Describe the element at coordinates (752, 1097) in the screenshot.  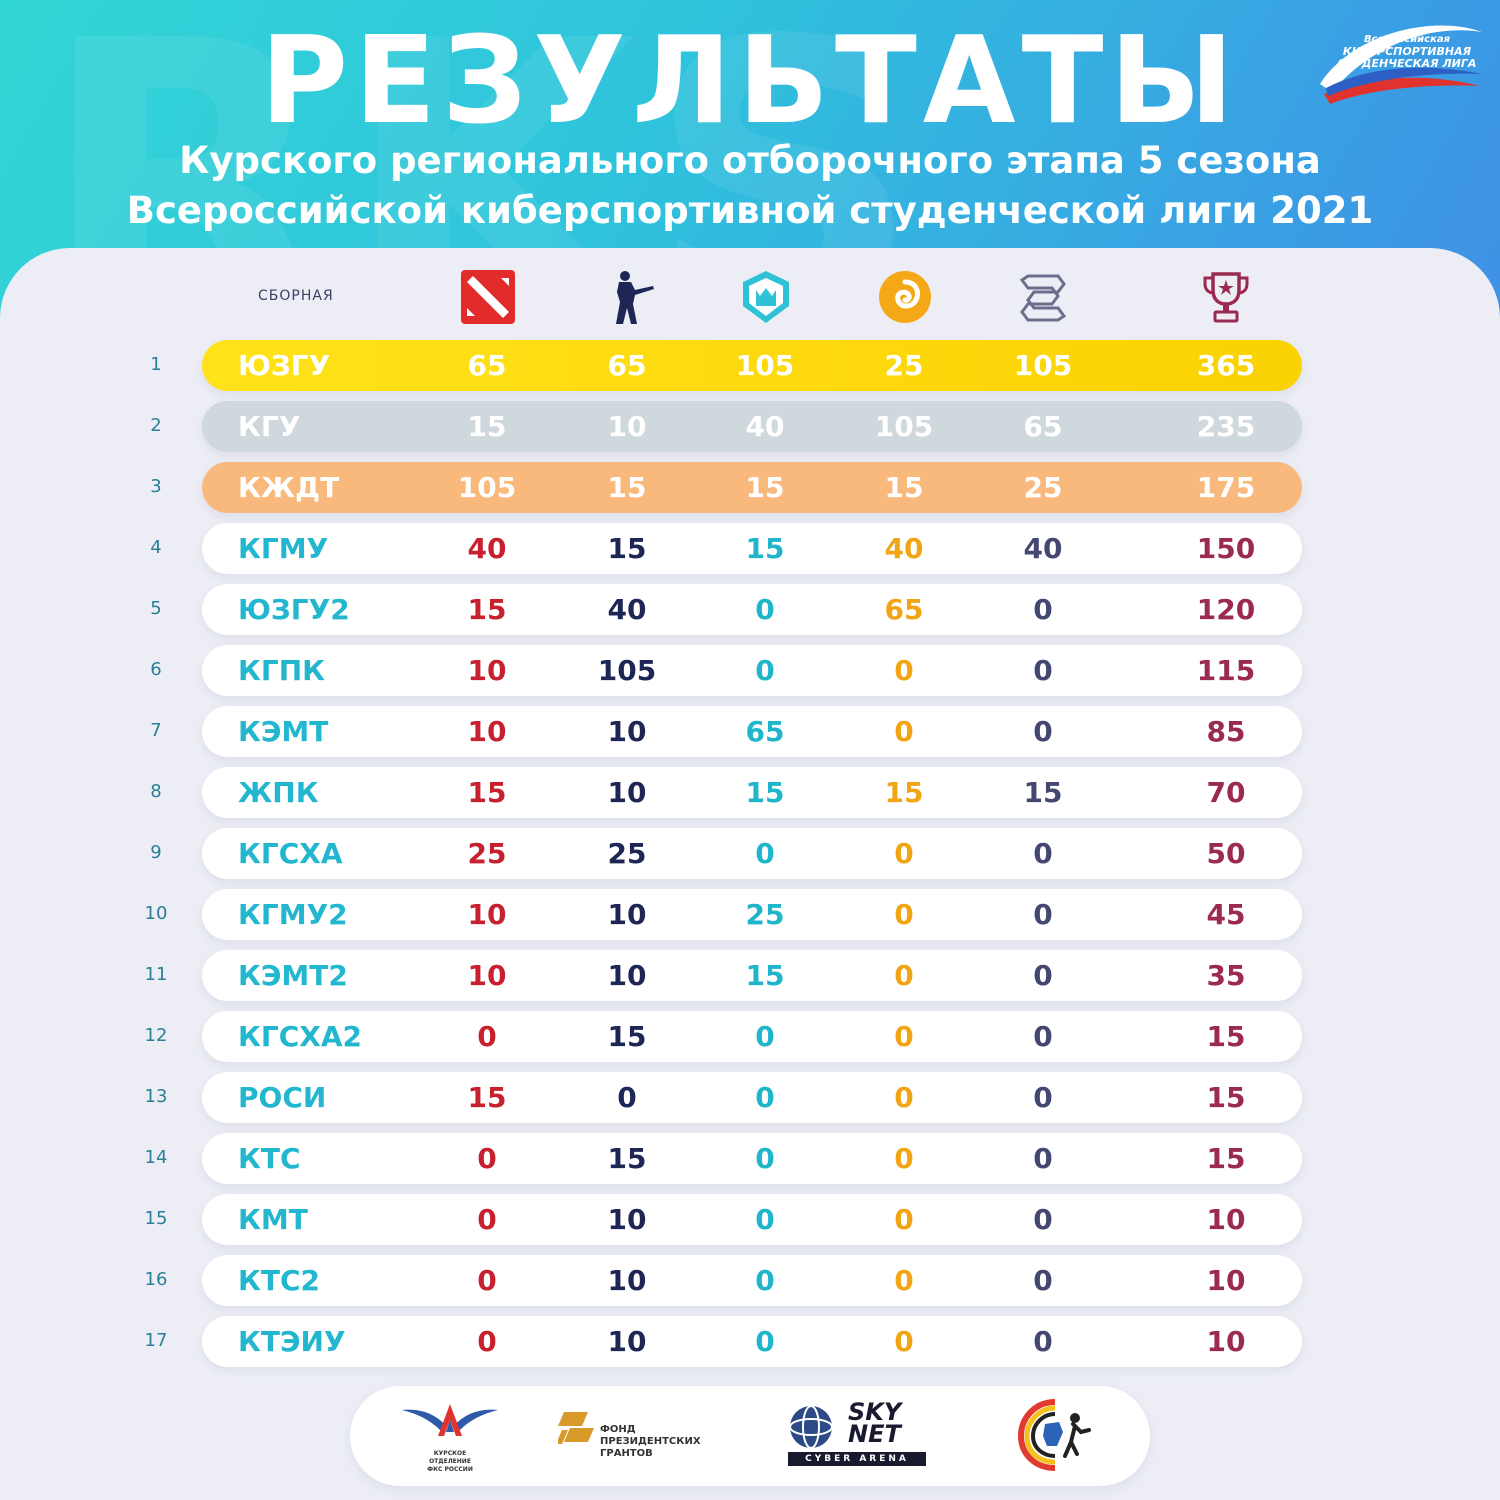
I see `table-row: РОСИ 15 0 0 0 0 15` at that location.